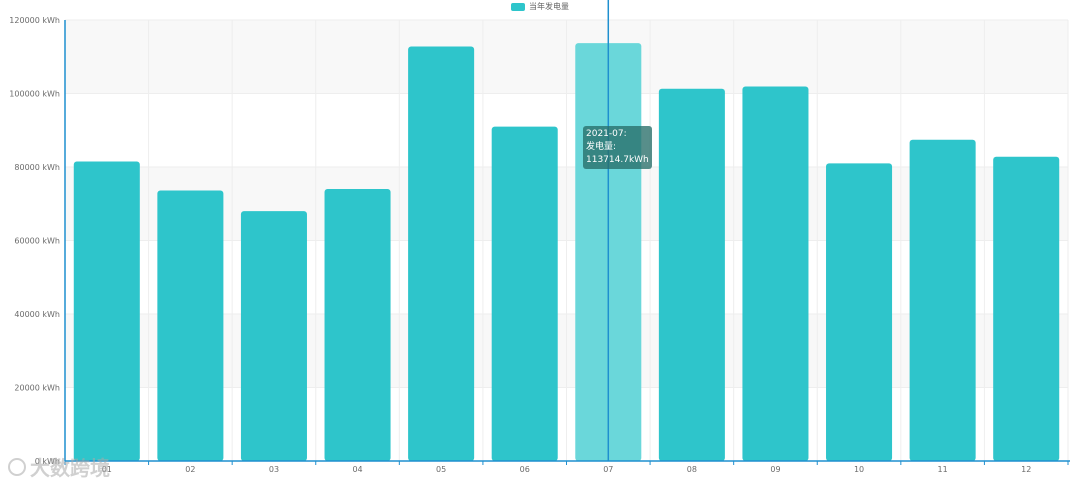  I want to click on tooltip-value: 113714.7kWh, so click(617, 160).